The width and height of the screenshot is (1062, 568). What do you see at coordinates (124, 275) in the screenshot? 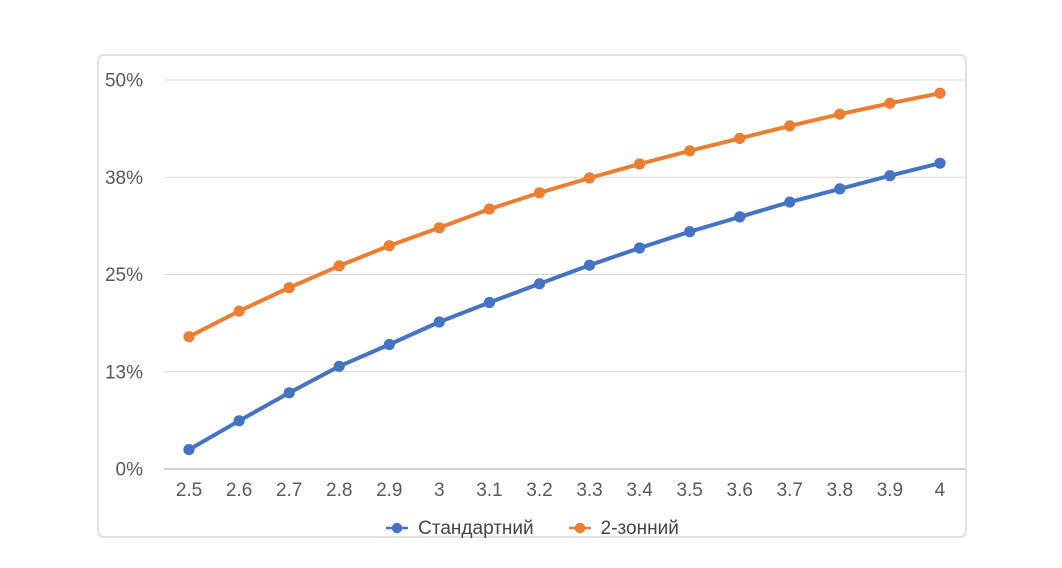
I see `y-tick-label: 25%` at bounding box center [124, 275].